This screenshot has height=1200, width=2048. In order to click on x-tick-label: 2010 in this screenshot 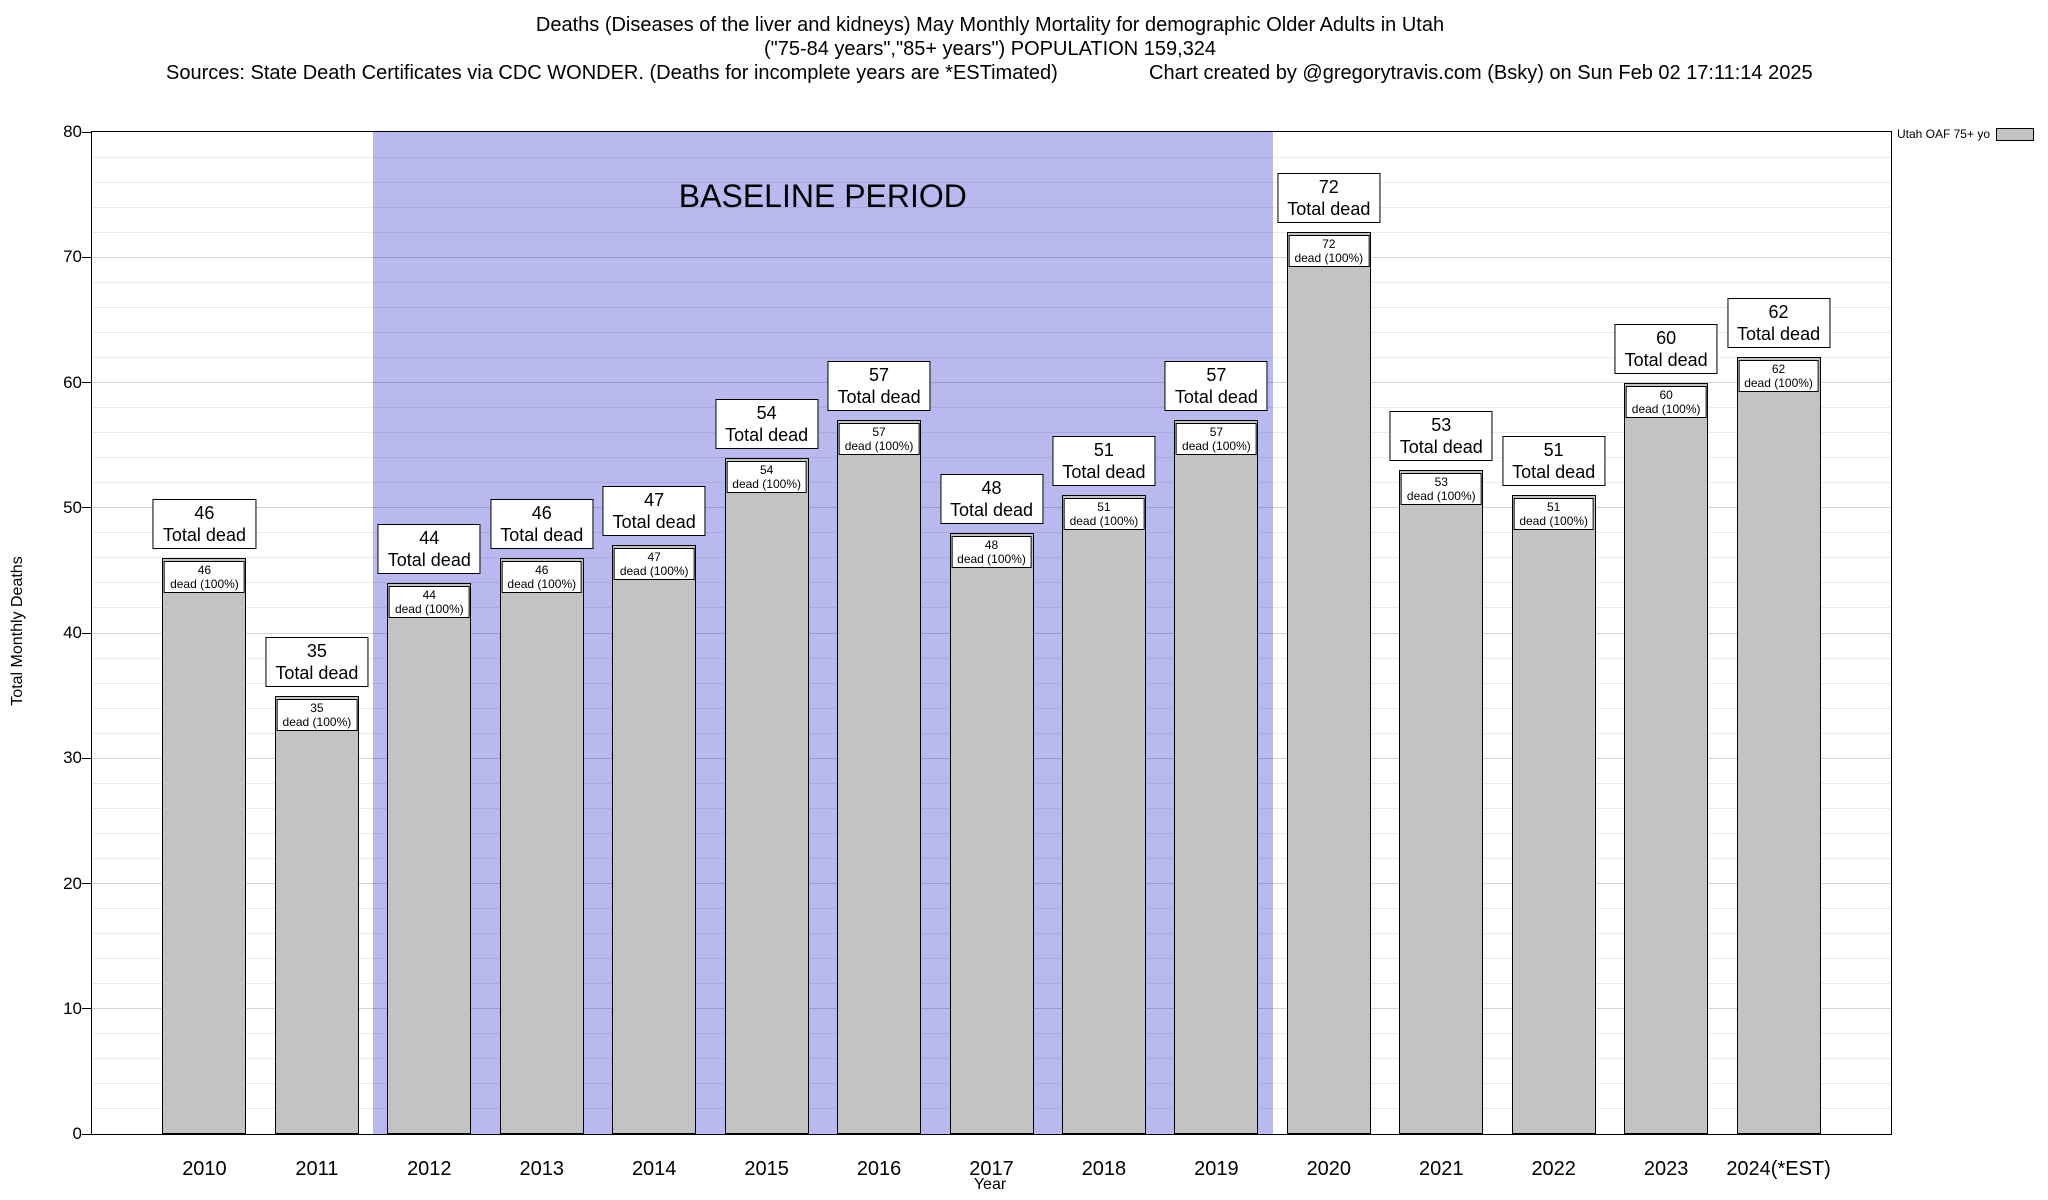, I will do `click(204, 1169)`.